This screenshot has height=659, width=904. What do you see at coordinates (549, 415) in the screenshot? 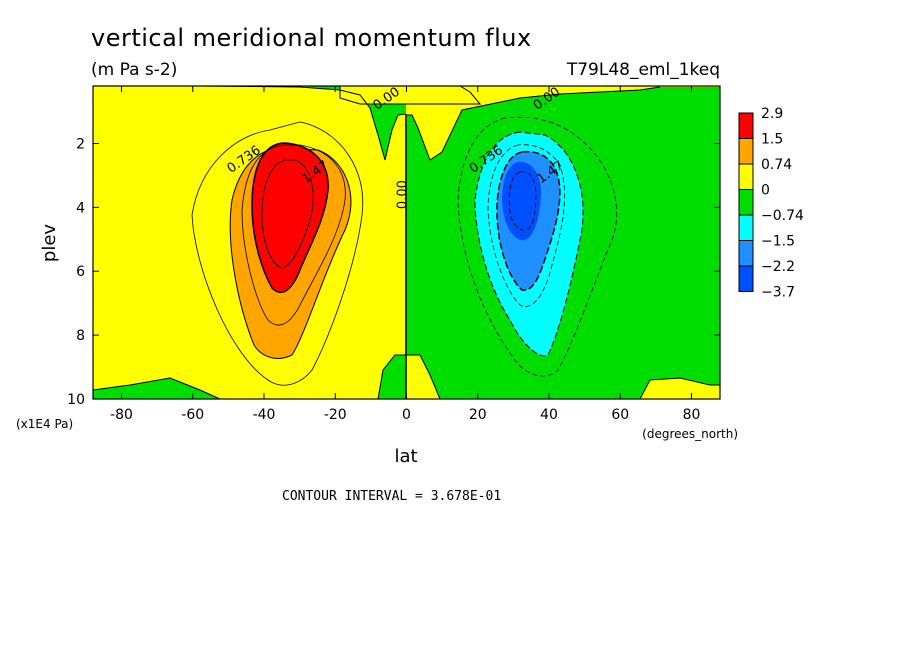
I see `x-tick-label: 40` at bounding box center [549, 415].